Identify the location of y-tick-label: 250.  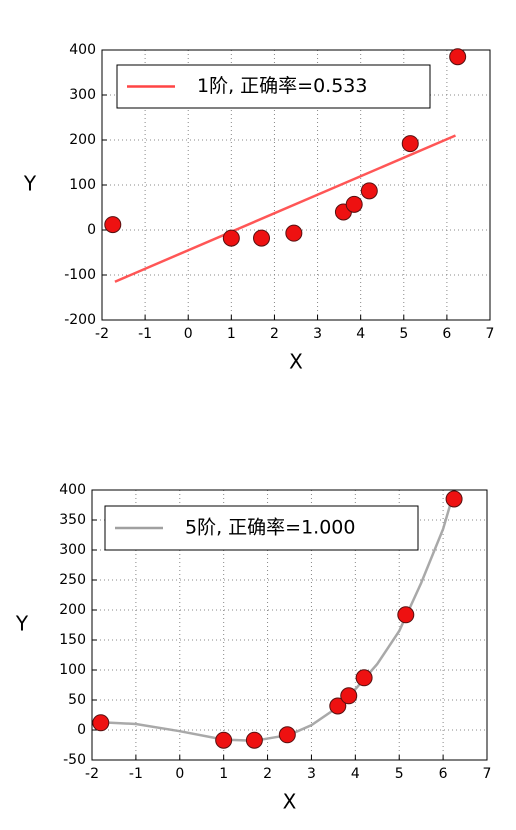
(72, 580).